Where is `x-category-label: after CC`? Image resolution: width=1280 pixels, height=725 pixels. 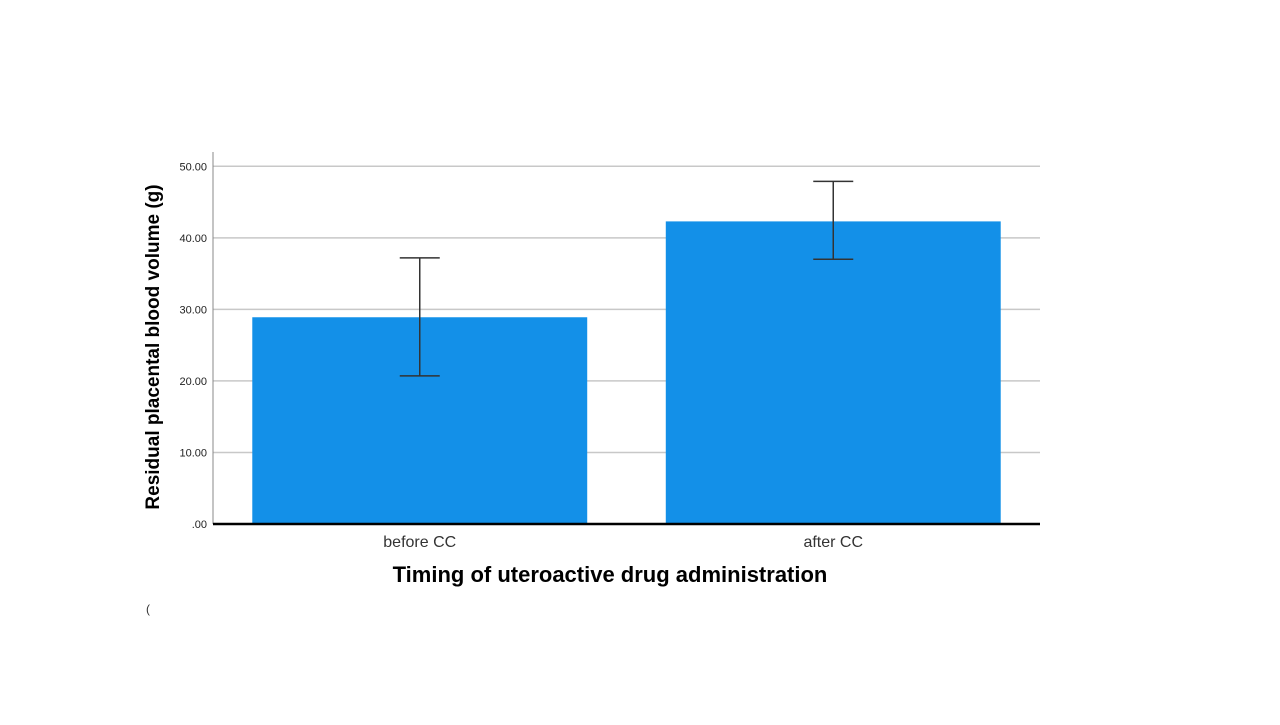 x-category-label: after CC is located at coordinates (833, 542).